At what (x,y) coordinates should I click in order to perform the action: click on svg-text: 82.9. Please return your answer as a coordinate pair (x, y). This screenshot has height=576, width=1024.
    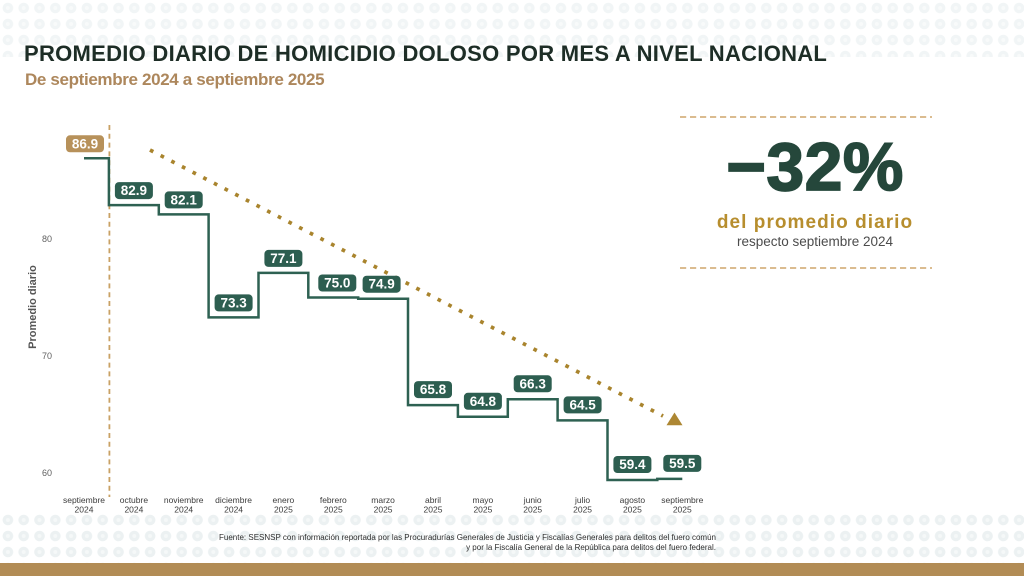
    Looking at the image, I should click on (134, 190).